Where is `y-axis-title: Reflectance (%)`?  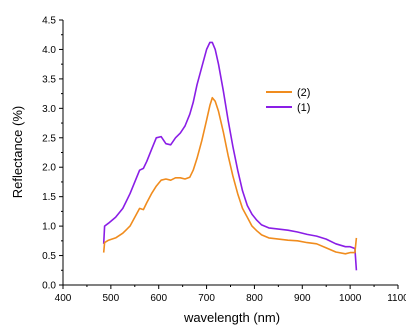
y-axis-title: Reflectance (%) is located at coordinates (17, 152).